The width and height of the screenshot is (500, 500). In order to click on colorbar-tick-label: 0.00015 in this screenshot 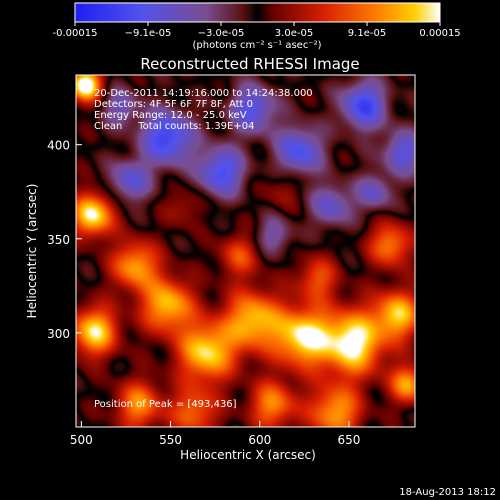, I will do `click(439, 33)`.